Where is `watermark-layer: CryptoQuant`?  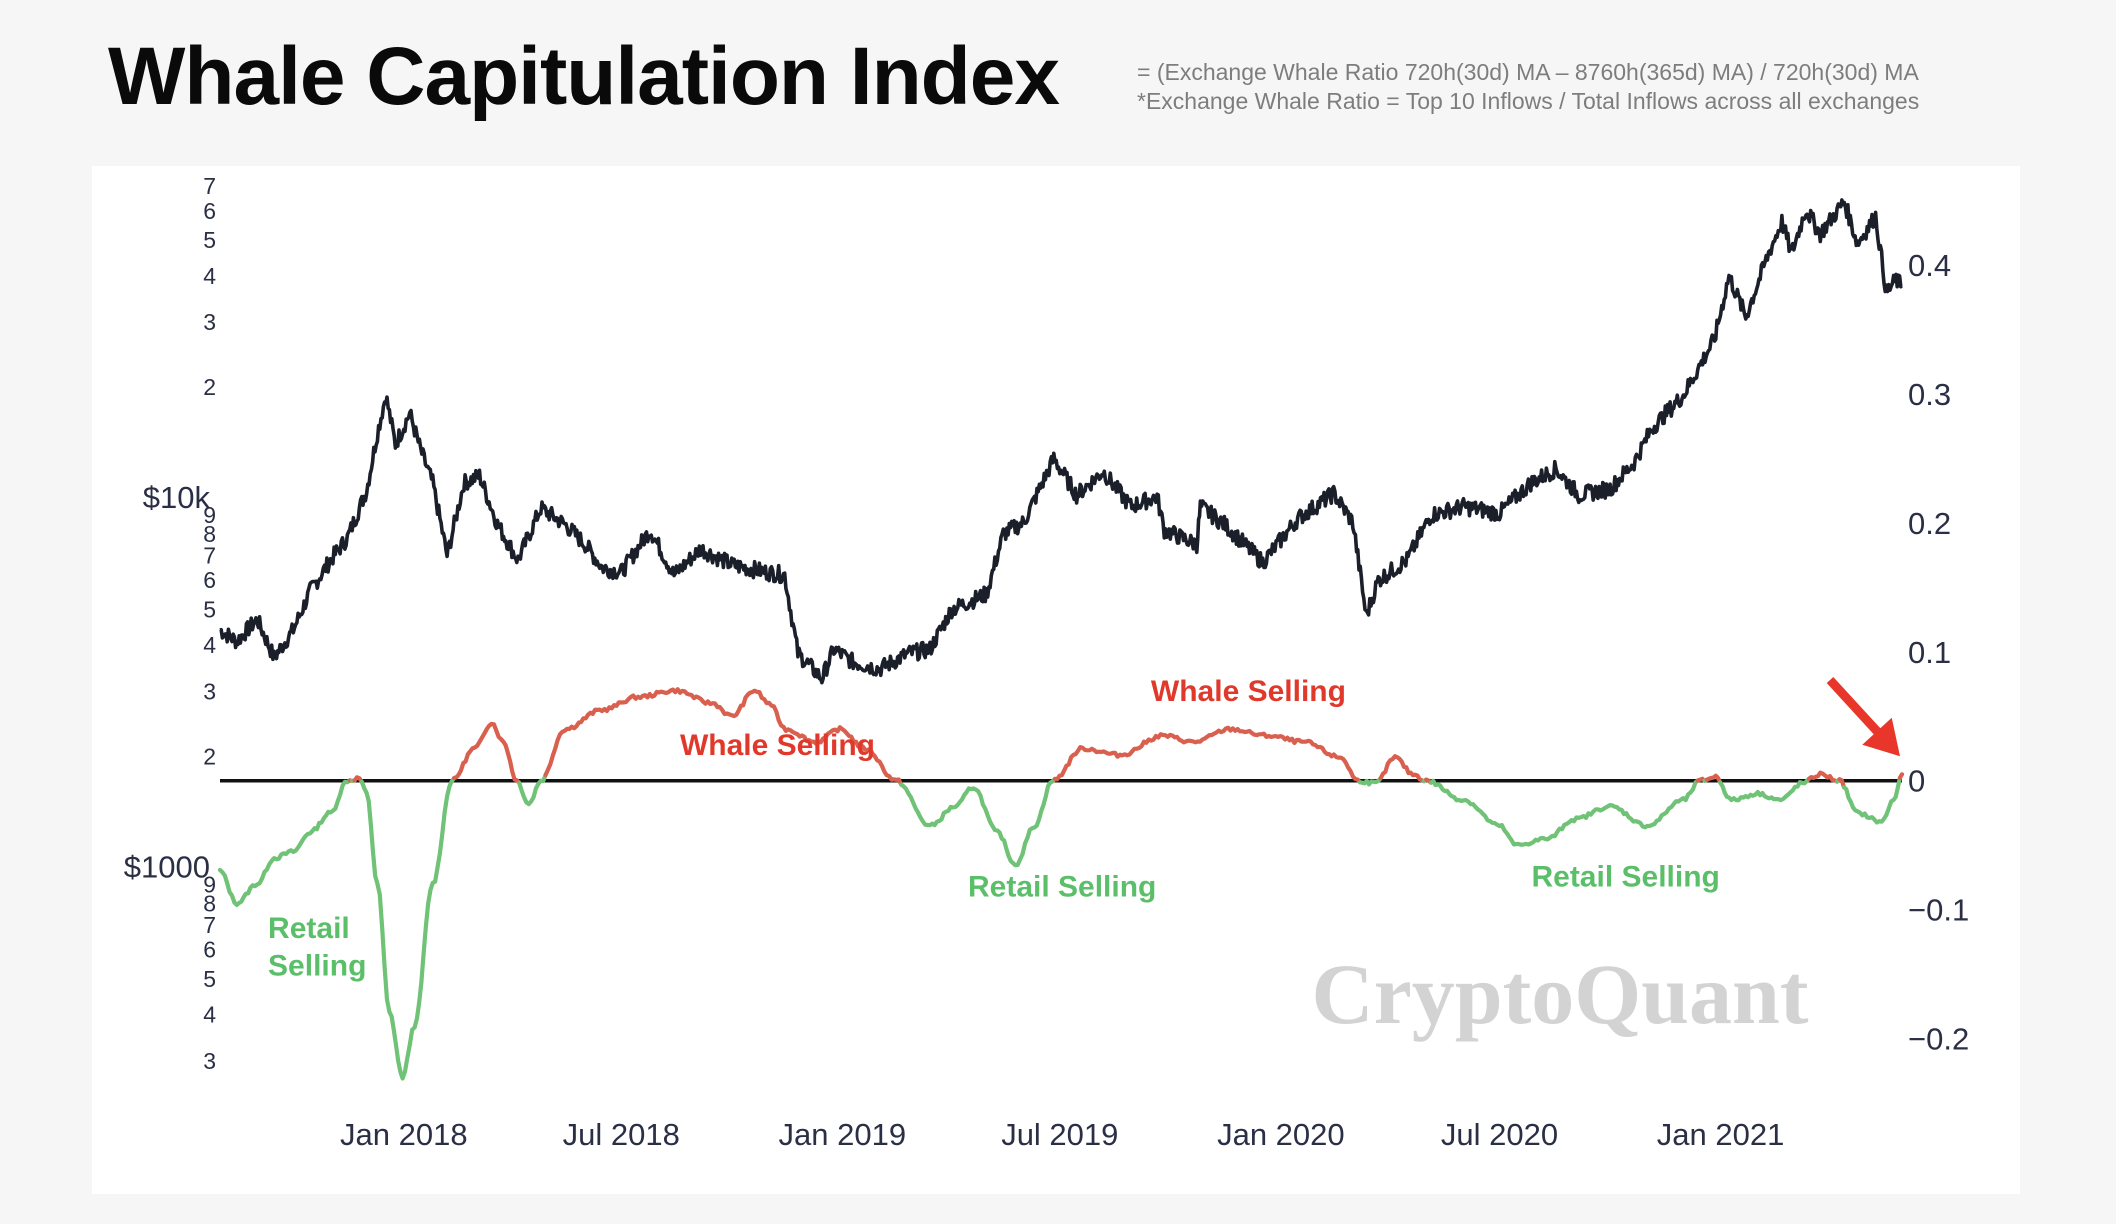
watermark-layer: CryptoQuant is located at coordinates (1560, 994).